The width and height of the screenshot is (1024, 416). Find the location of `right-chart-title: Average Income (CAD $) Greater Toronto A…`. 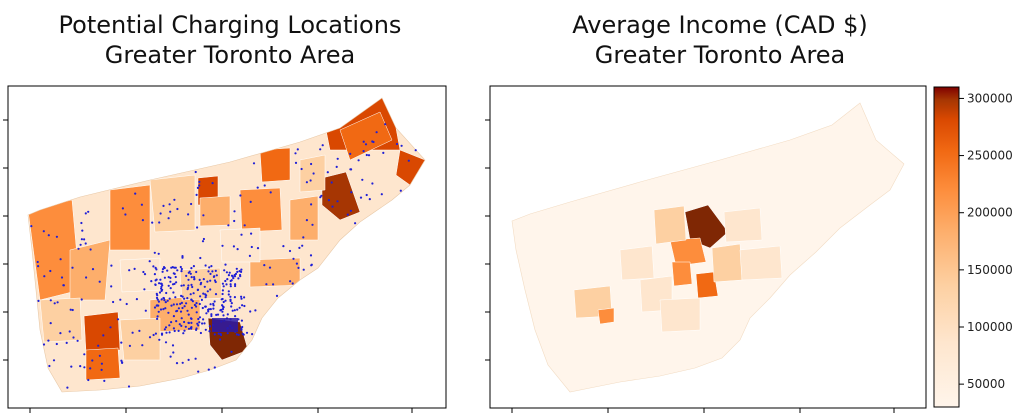

right-chart-title: Average Income (CAD $) Greater Toronto A… is located at coordinates (720, 40).